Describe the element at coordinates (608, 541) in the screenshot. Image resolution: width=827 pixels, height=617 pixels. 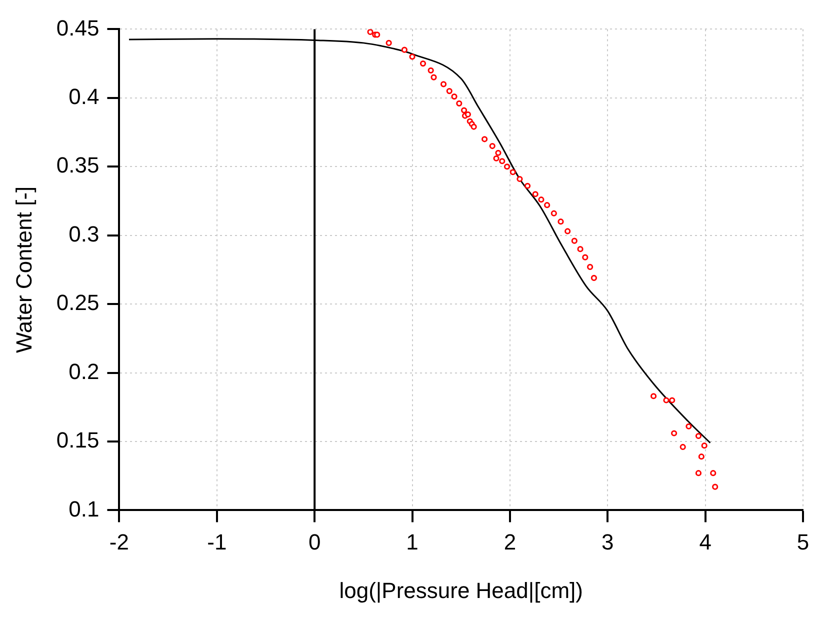
I see `x-tick-label: 3` at that location.